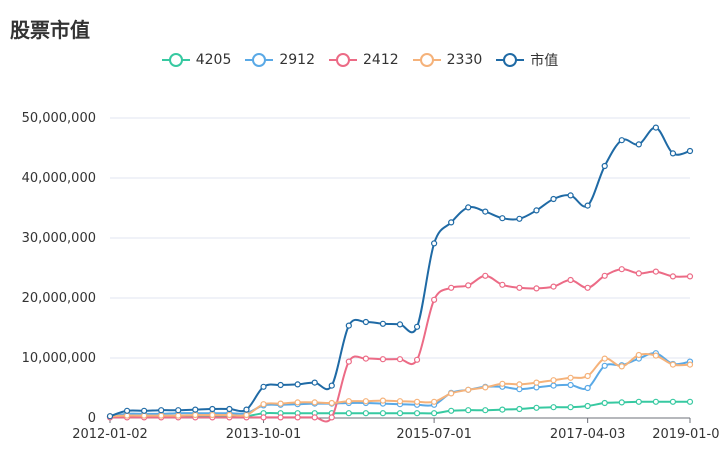 The height and width of the screenshot is (458, 720). Describe the element at coordinates (527, 60) in the screenshot. I see `legend-item-market-value: 市值` at that location.